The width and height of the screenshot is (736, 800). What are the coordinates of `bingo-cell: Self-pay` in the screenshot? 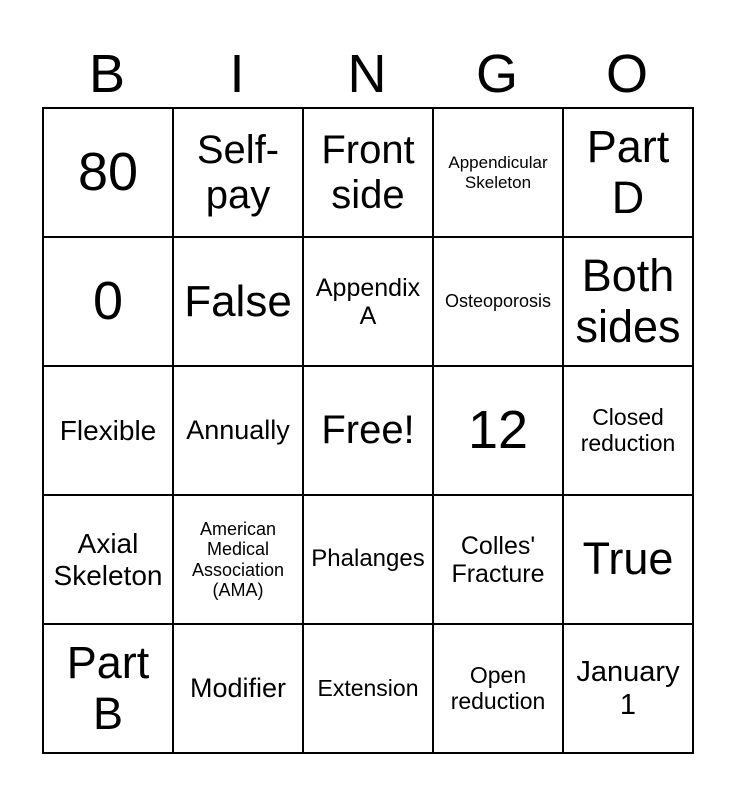 It's located at (238, 172).